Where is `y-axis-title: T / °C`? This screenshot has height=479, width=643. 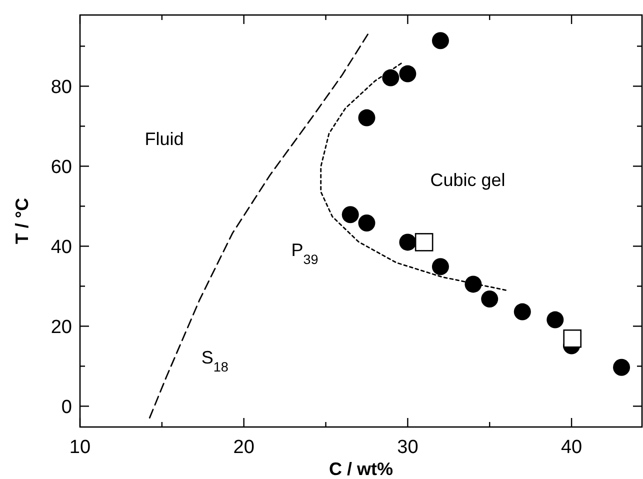 y-axis-title: T / °C is located at coordinates (22, 221).